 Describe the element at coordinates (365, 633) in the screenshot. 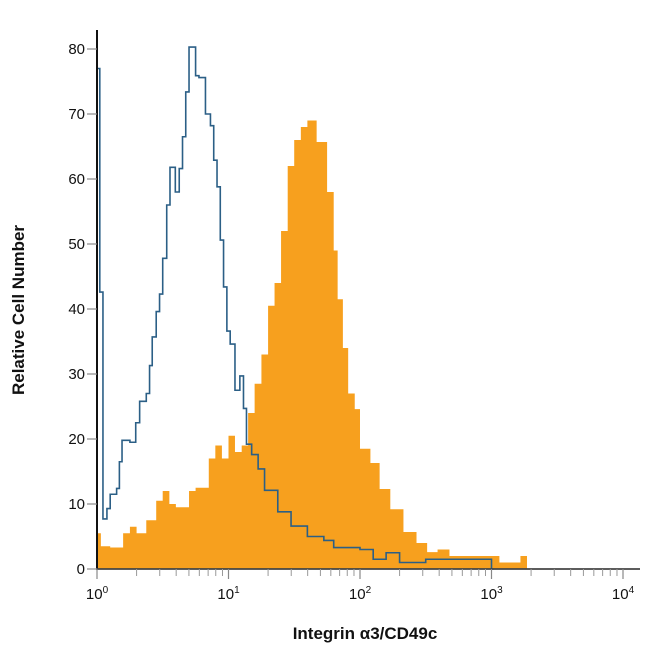

I see `x-axis-title: Integrin α3/CD49c` at that location.